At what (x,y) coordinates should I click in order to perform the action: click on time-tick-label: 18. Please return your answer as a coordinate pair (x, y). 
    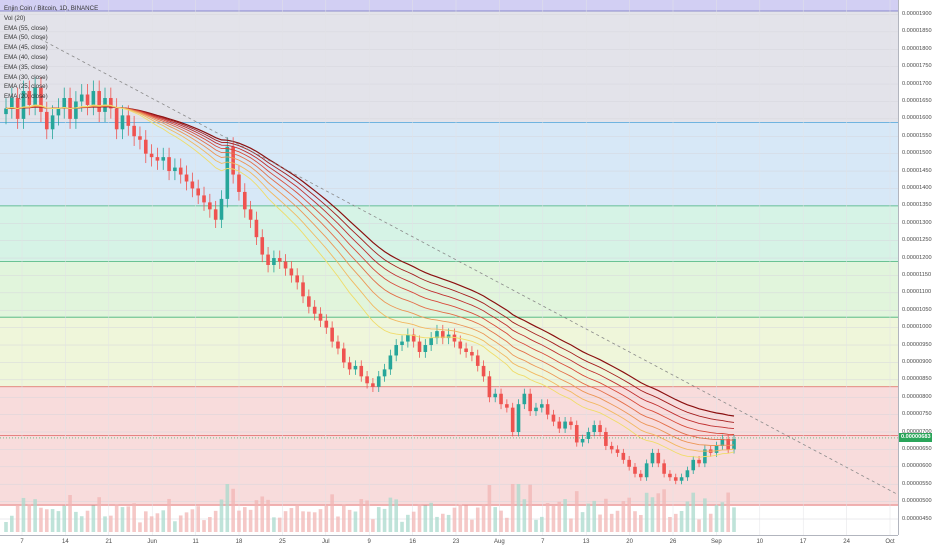
    Looking at the image, I should click on (239, 542).